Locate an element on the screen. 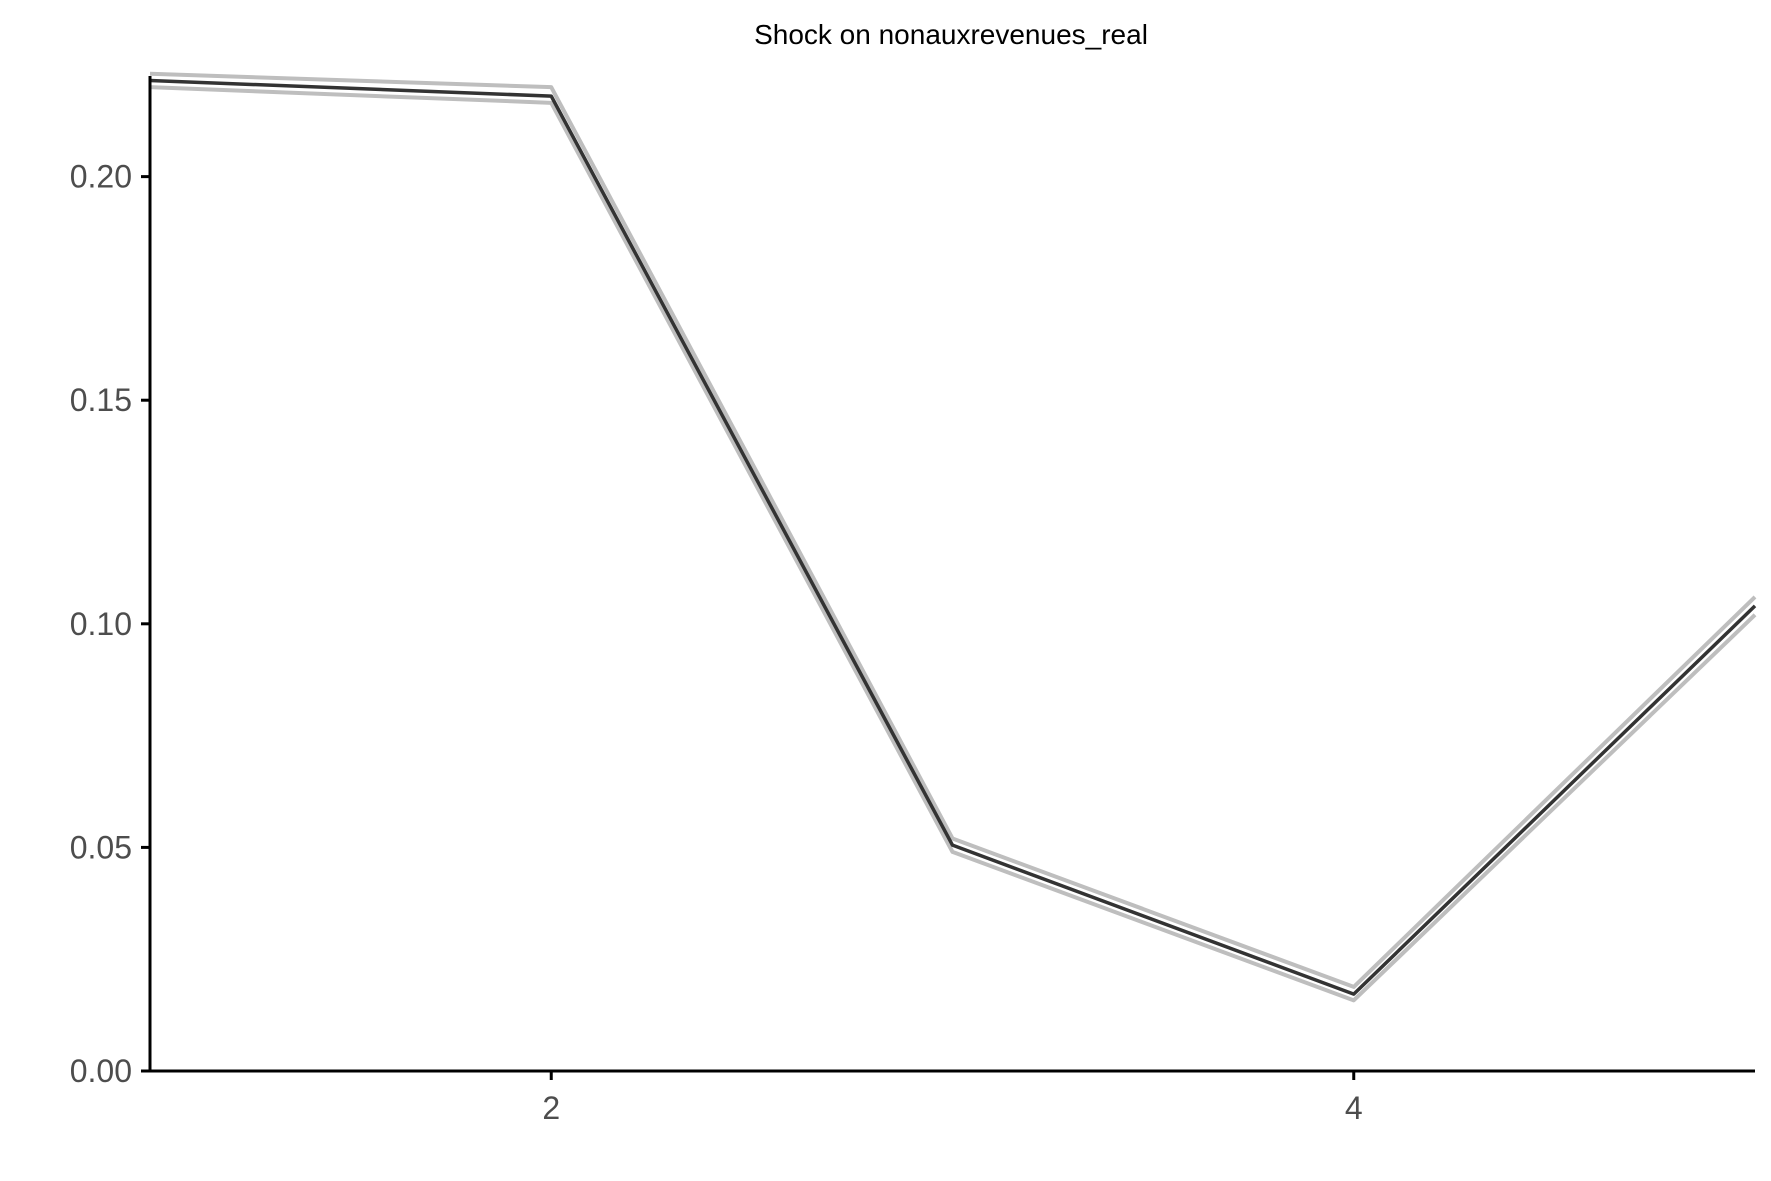 Image resolution: width=1771 pixels, height=1181 pixels. x-tick-label: 2 is located at coordinates (551, 1108).